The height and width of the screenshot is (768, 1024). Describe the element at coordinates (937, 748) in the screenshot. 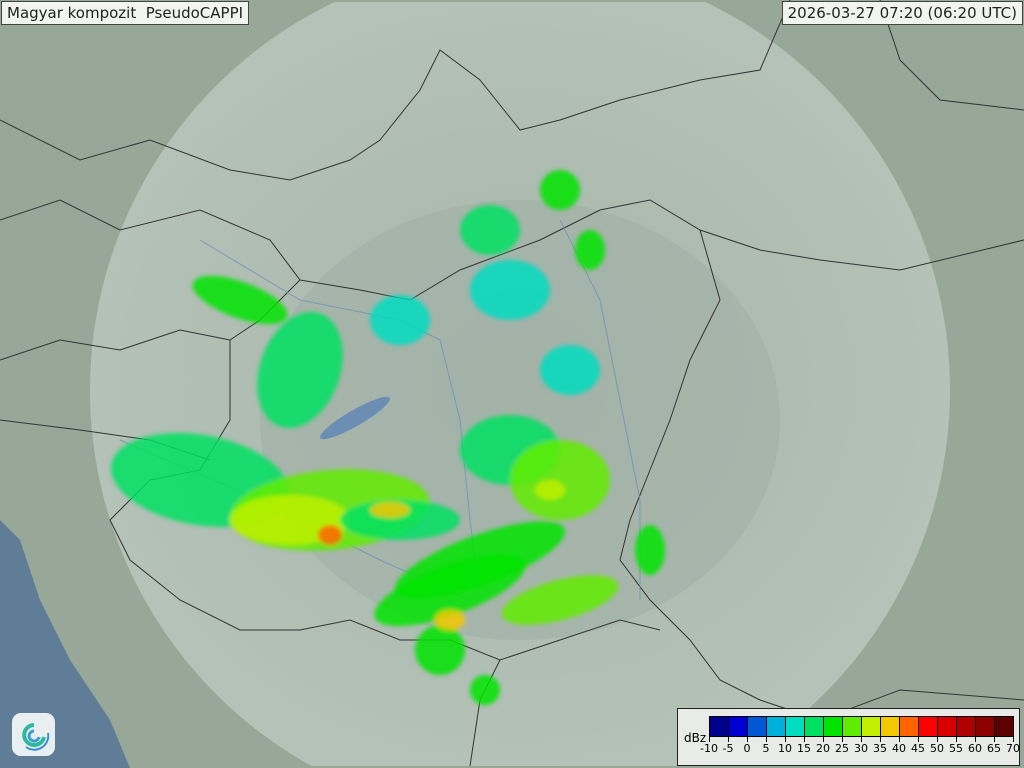

I see `legend-tick-label: 50` at that location.